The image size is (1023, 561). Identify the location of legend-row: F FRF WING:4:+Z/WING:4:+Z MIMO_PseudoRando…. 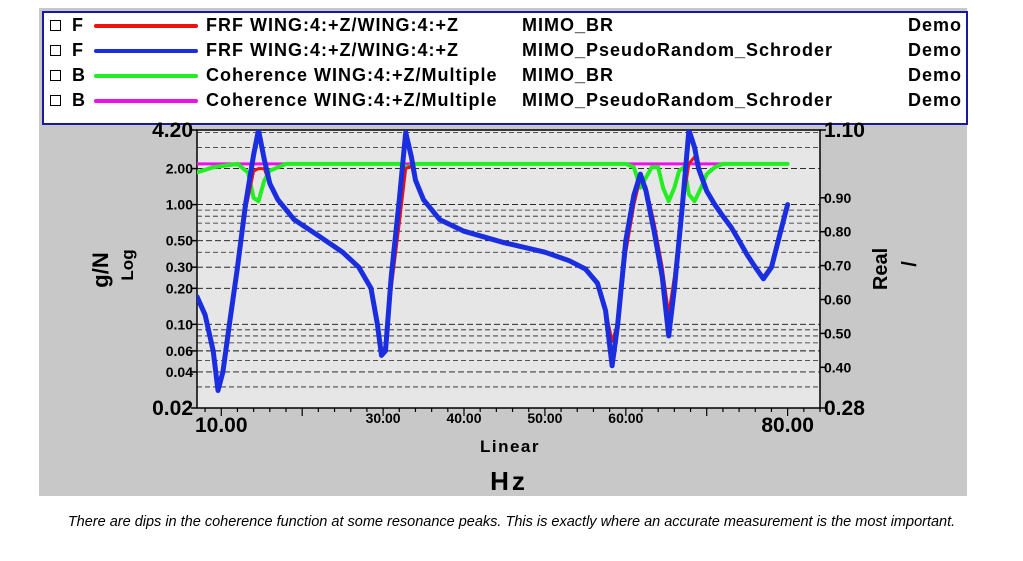
(505, 51).